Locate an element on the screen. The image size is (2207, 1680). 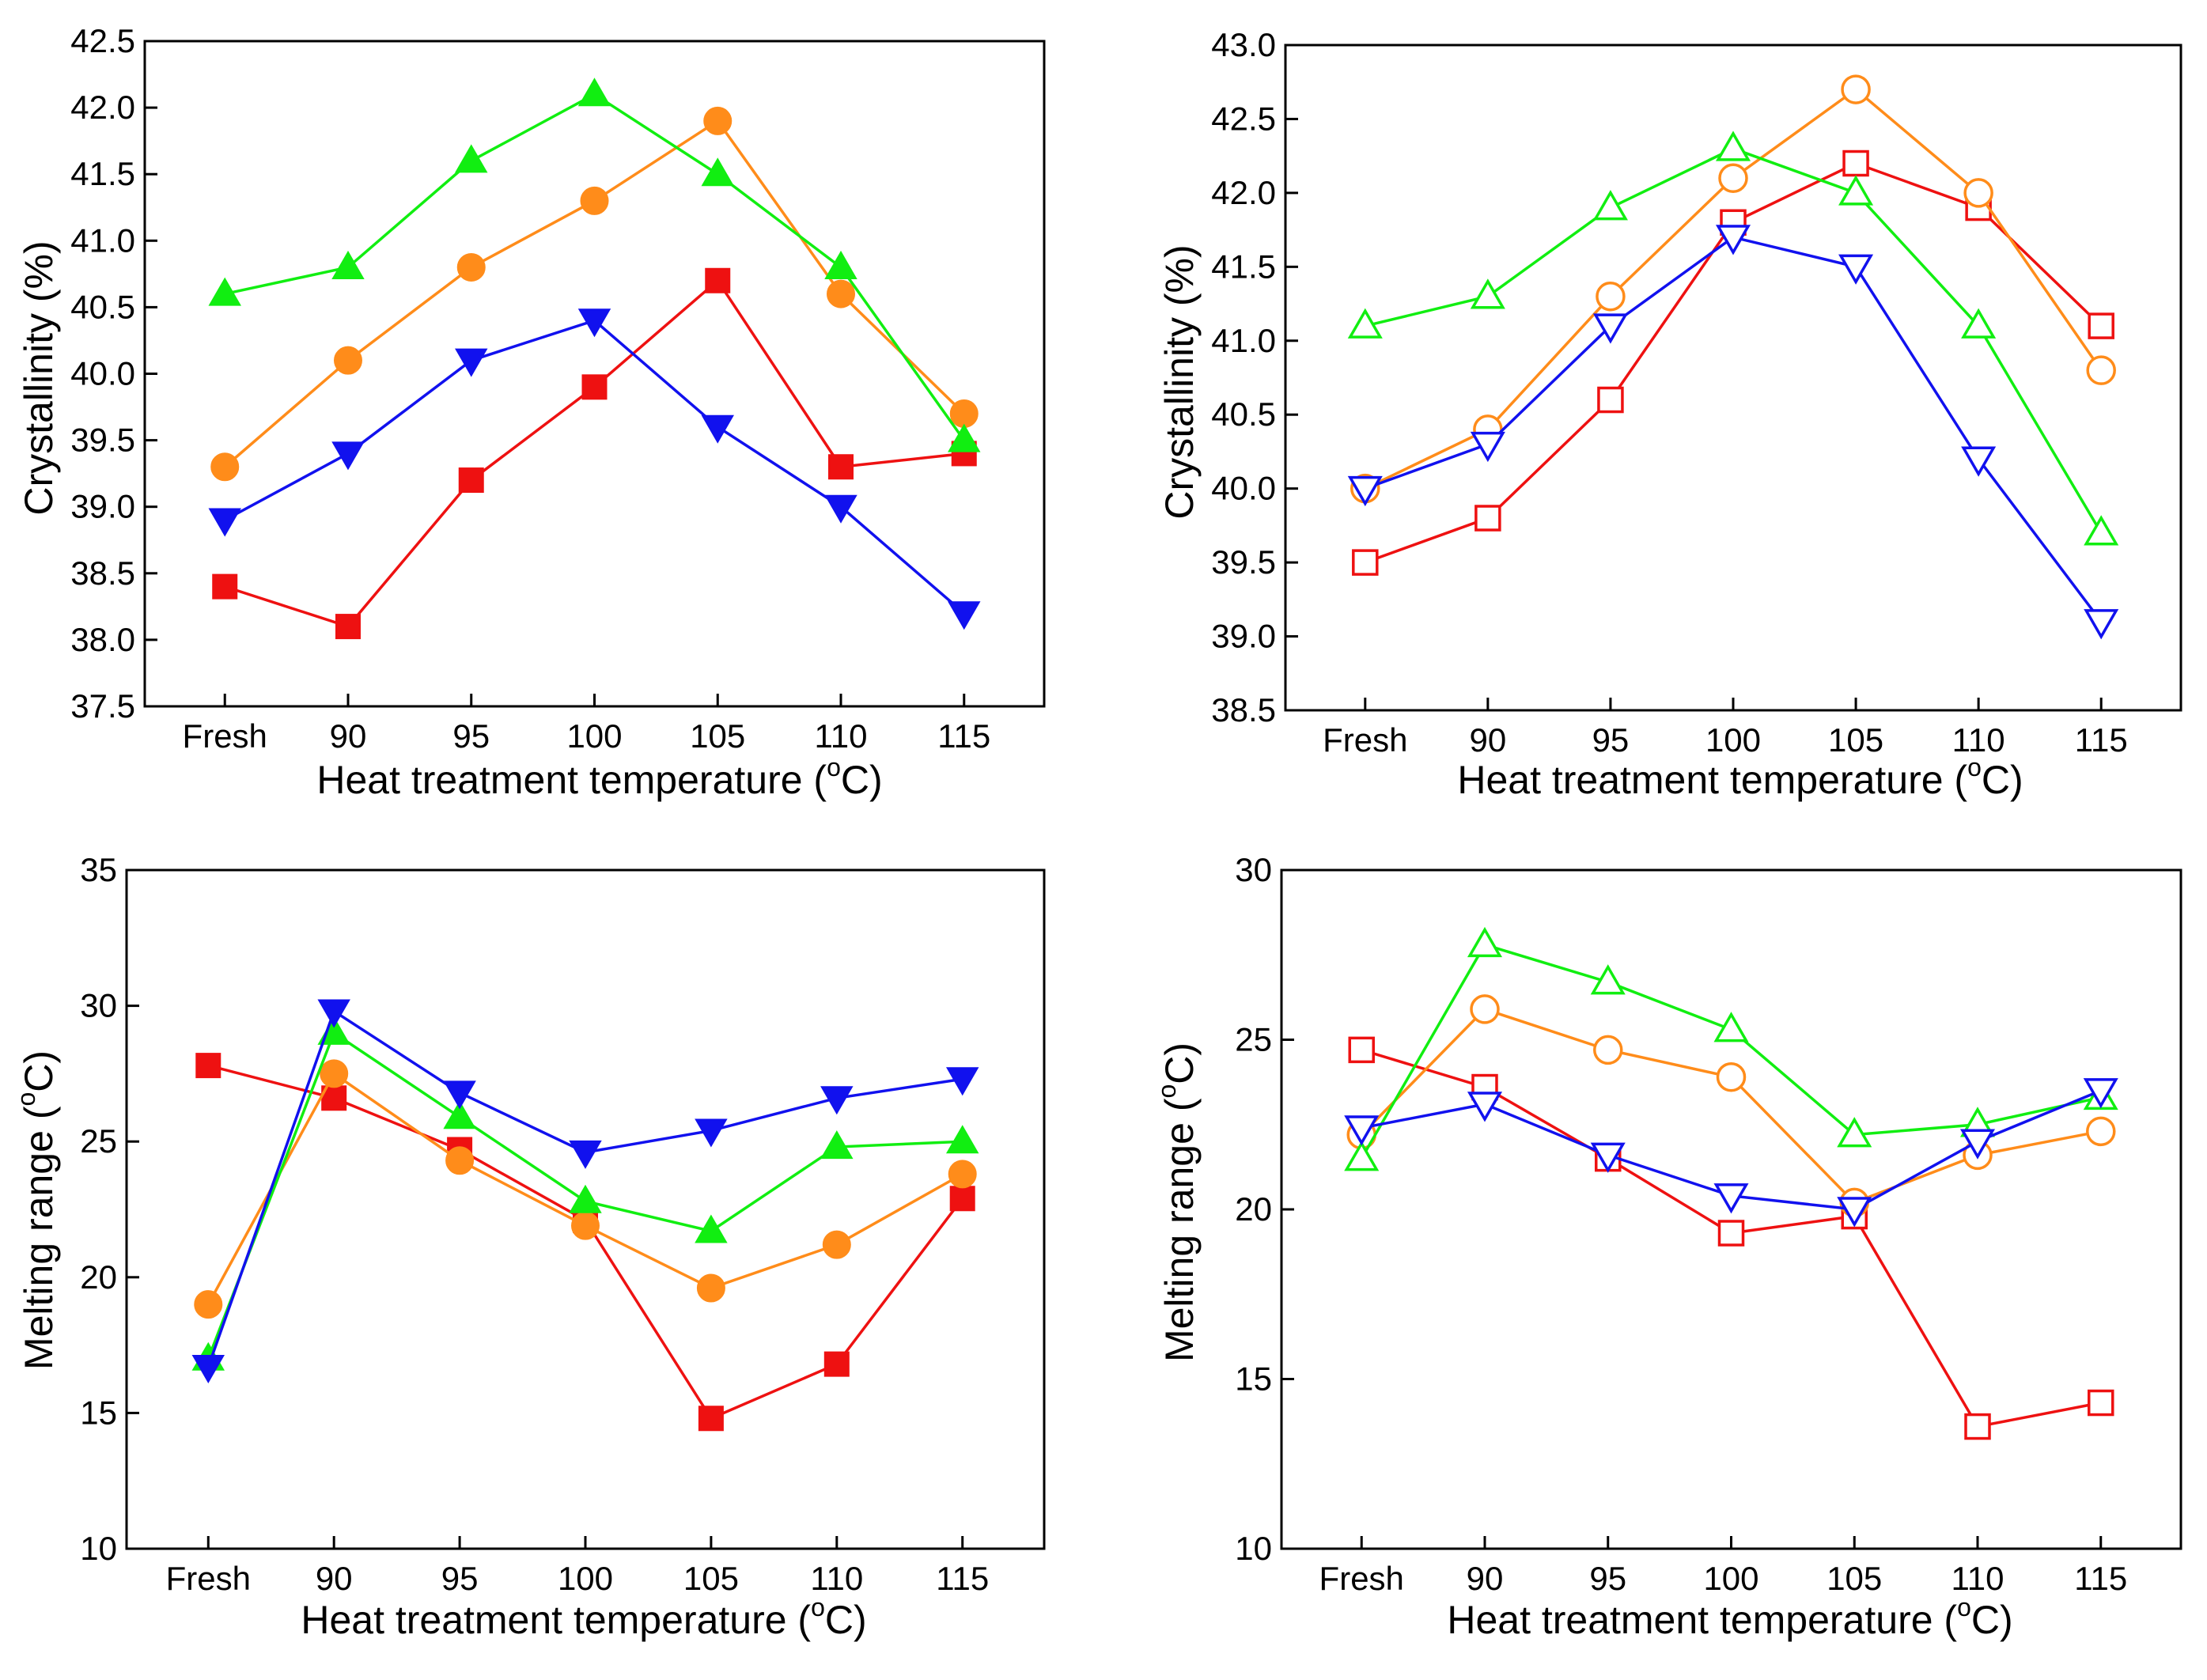
panel-2-y-tick-label: 10 is located at coordinates (98, 1548).